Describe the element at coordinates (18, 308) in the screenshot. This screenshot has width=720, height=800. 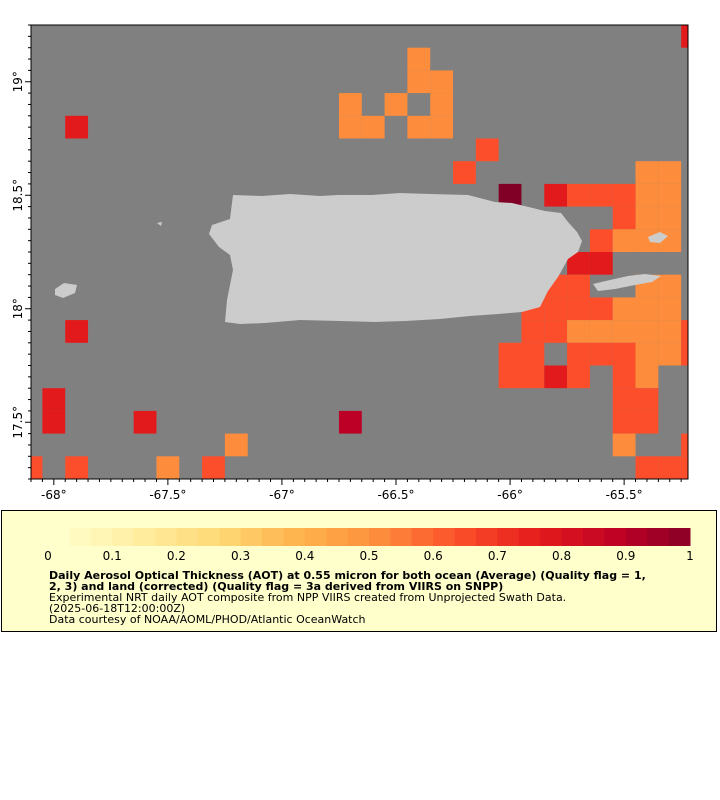
I see `y-tick-label: 18°` at that location.